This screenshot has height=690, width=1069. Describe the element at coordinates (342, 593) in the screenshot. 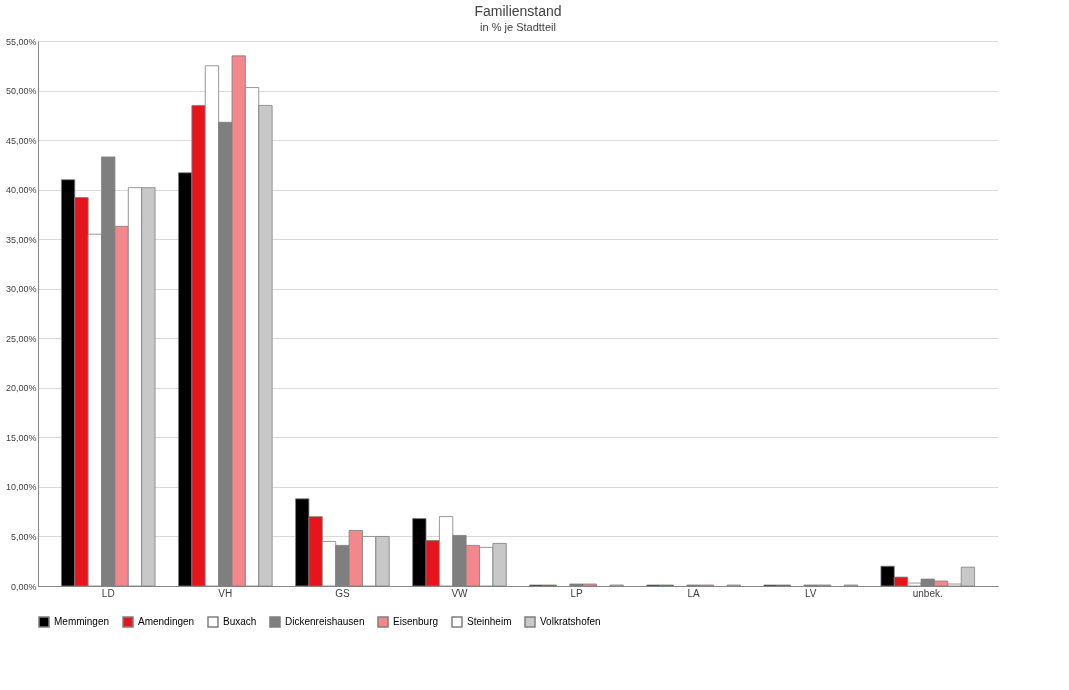

I see `x-tick-label: GS` at that location.